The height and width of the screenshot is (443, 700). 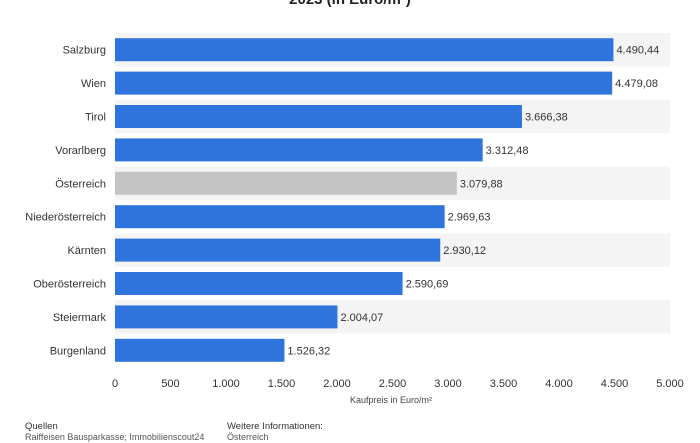 What do you see at coordinates (337, 384) in the screenshot?
I see `x-tick-label: 2.000` at bounding box center [337, 384].